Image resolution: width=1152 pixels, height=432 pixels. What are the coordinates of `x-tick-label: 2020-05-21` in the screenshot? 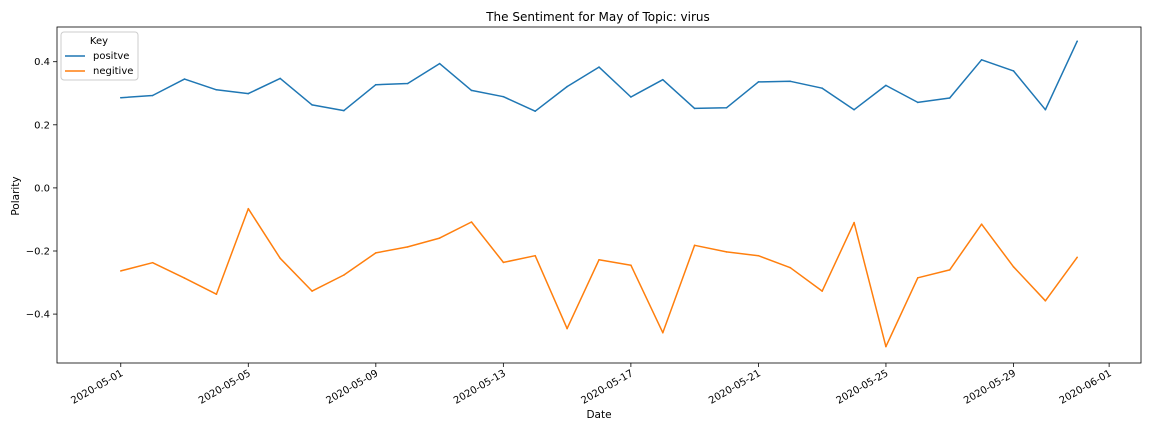 It's located at (735, 387).